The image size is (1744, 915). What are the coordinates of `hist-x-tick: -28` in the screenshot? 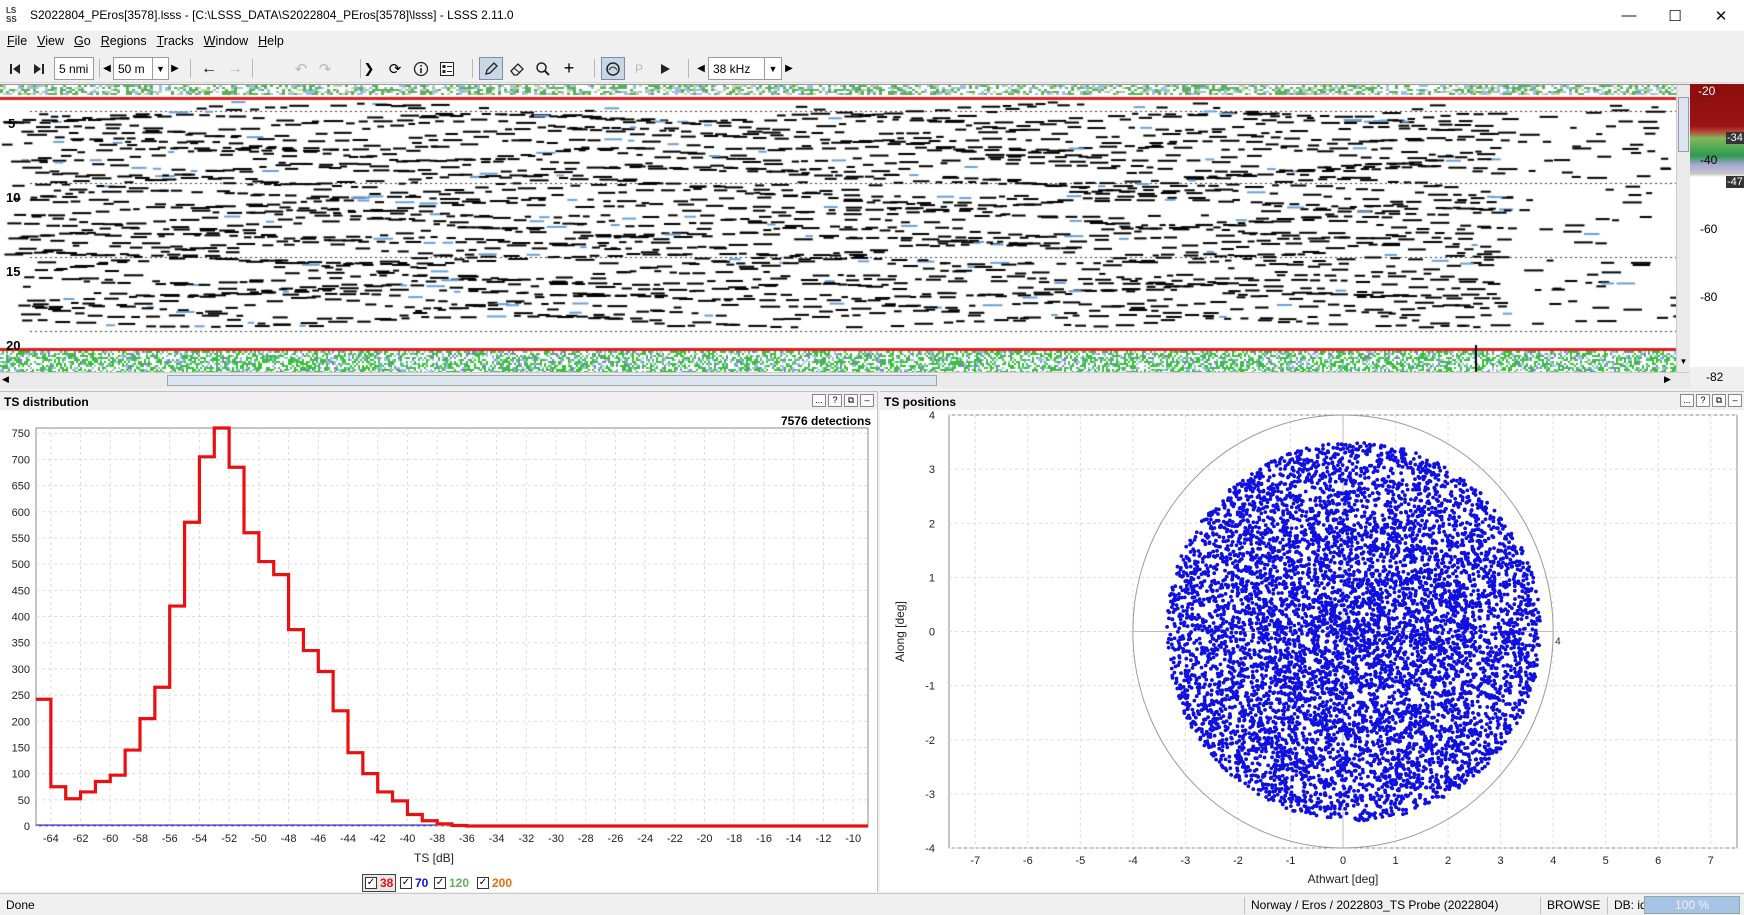 It's located at (586, 839).